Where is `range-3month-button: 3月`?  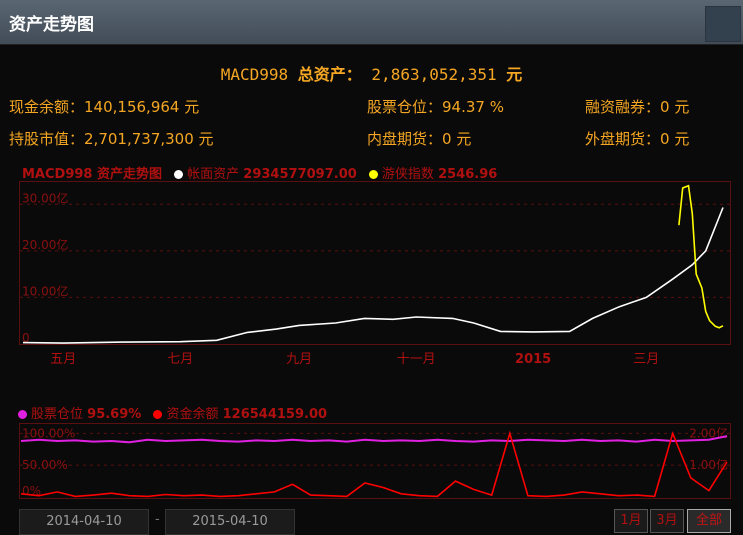 range-3month-button: 3月 is located at coordinates (667, 521).